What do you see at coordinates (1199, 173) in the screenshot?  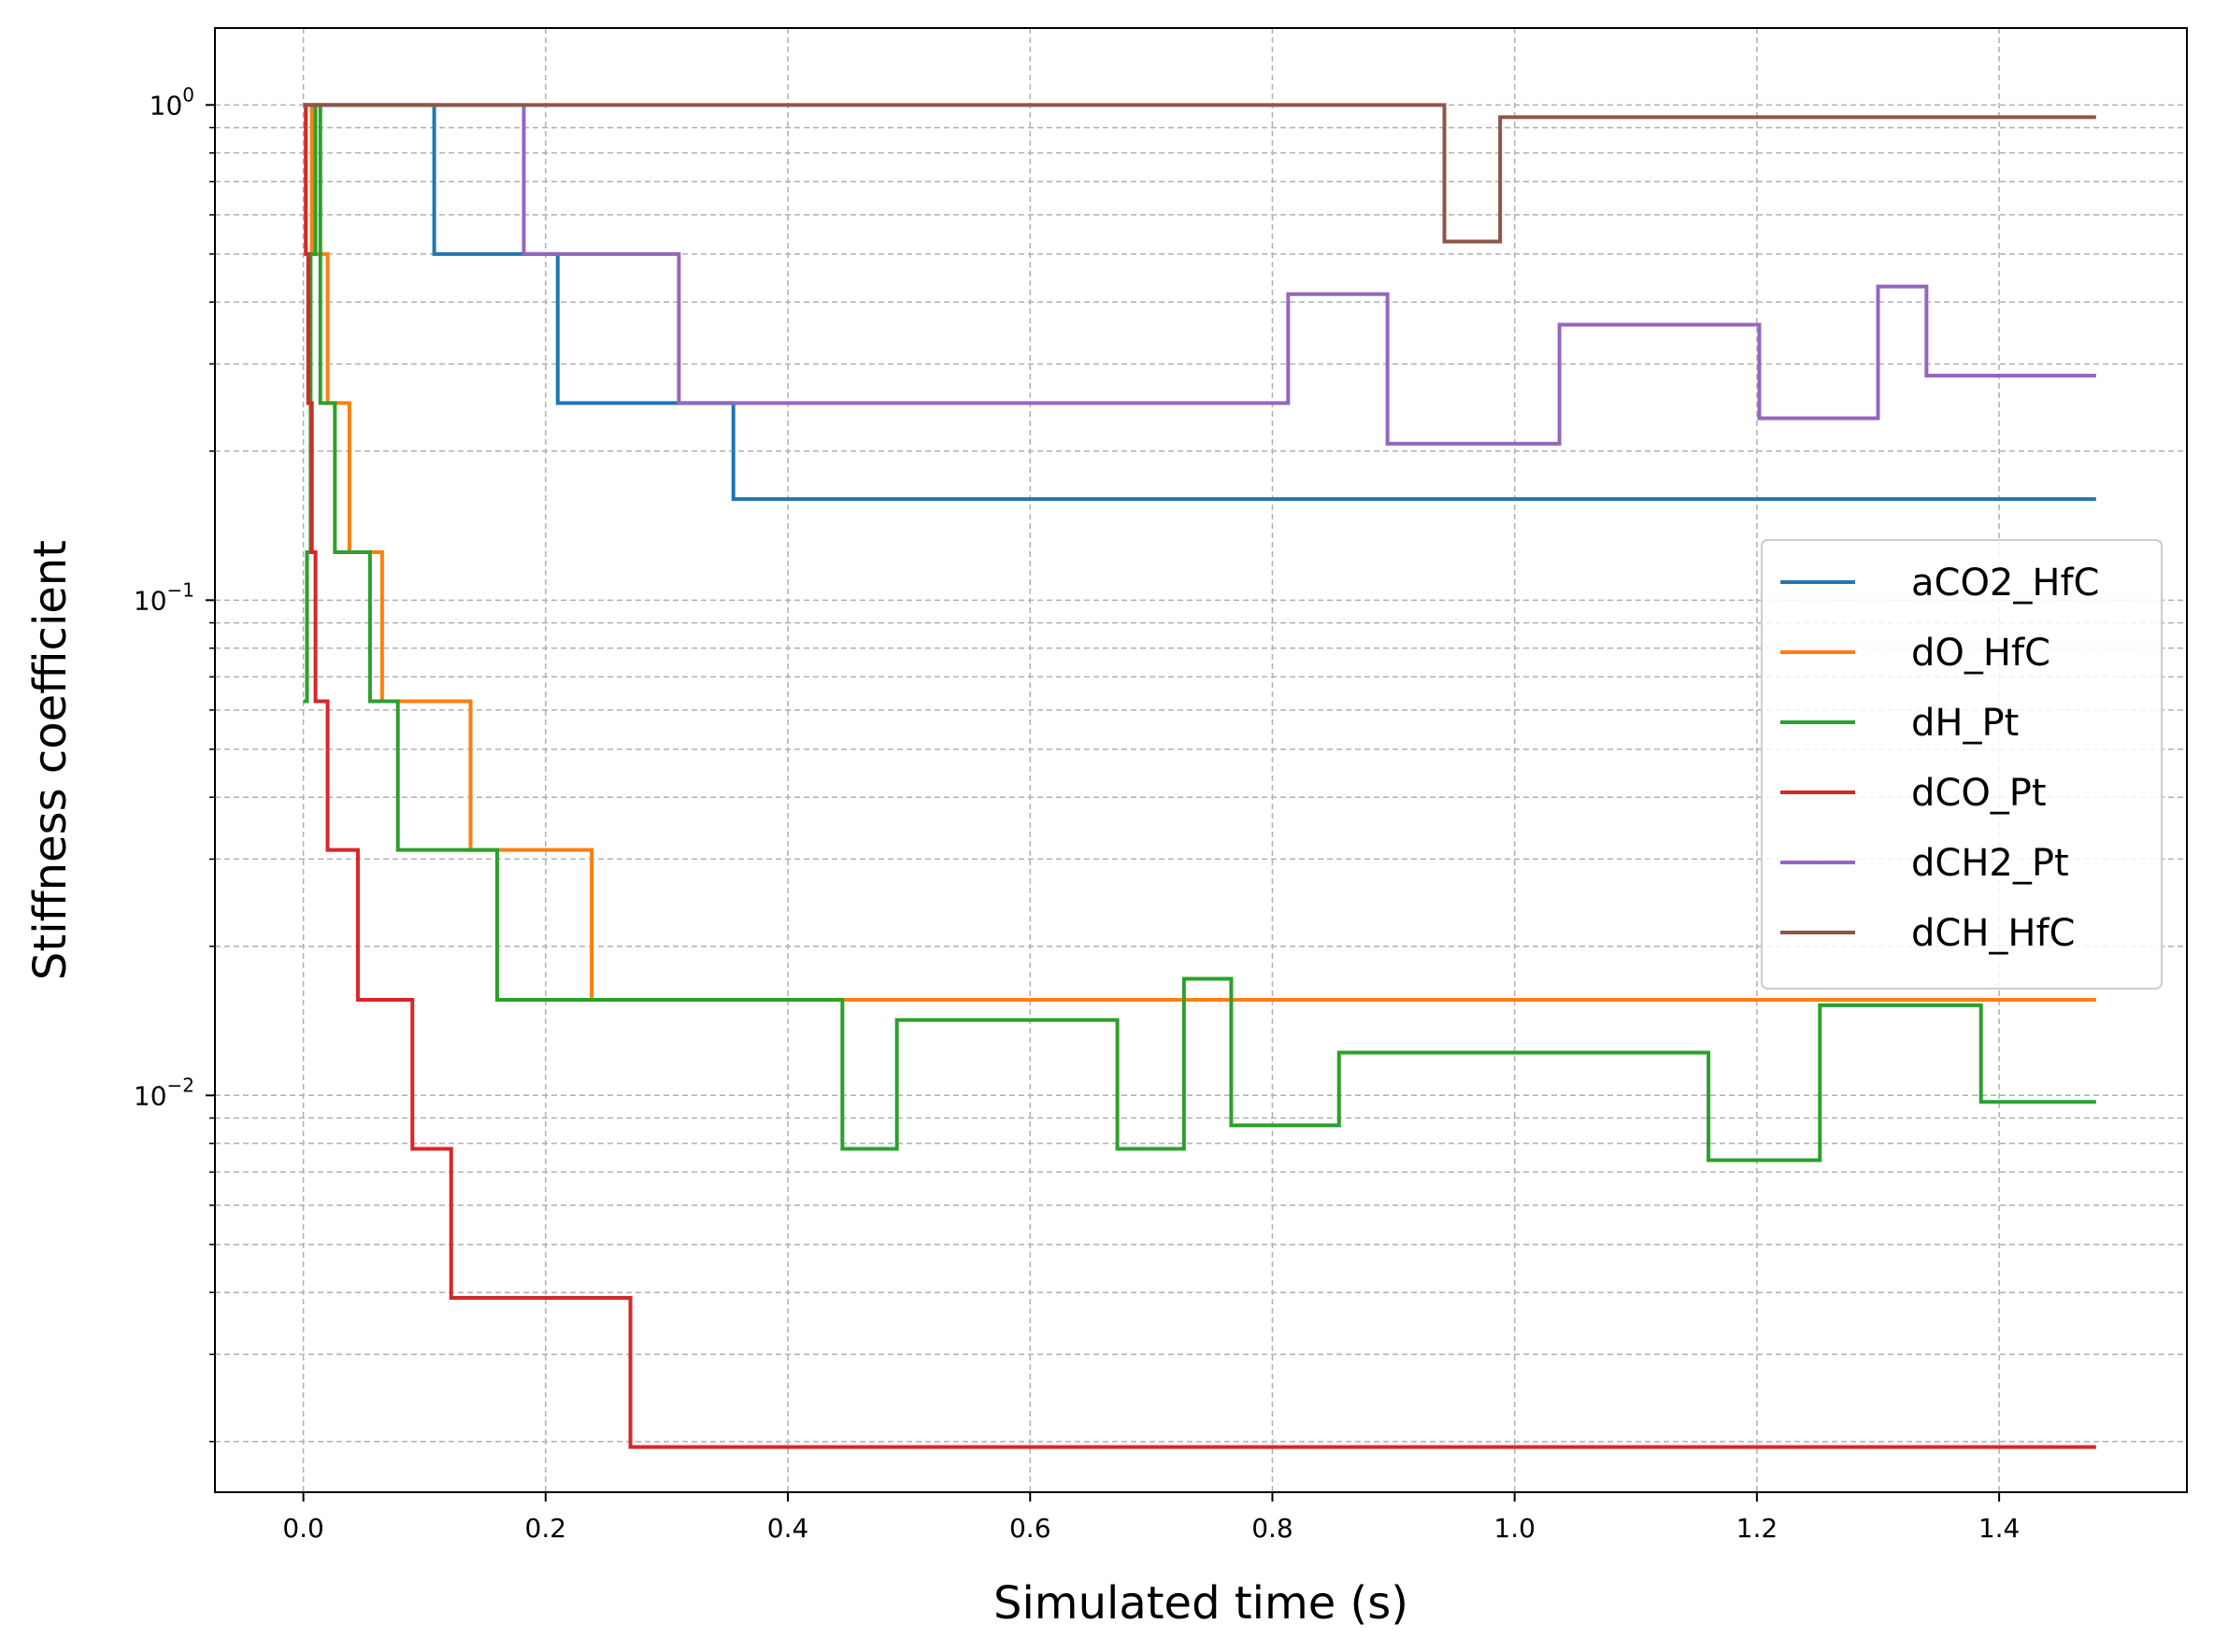 I see `series-line-dCH_HfC` at bounding box center [1199, 173].